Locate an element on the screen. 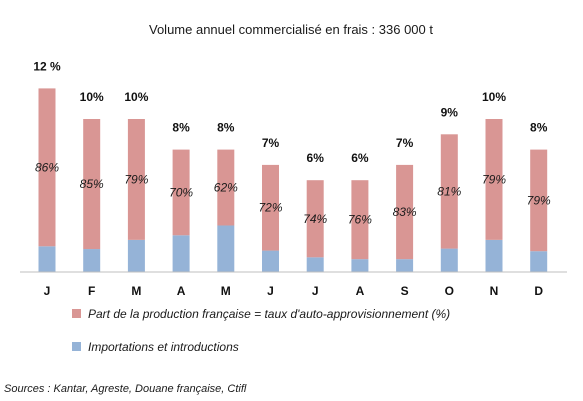 The image size is (583, 401). data-label-production: 81% is located at coordinates (449, 191).